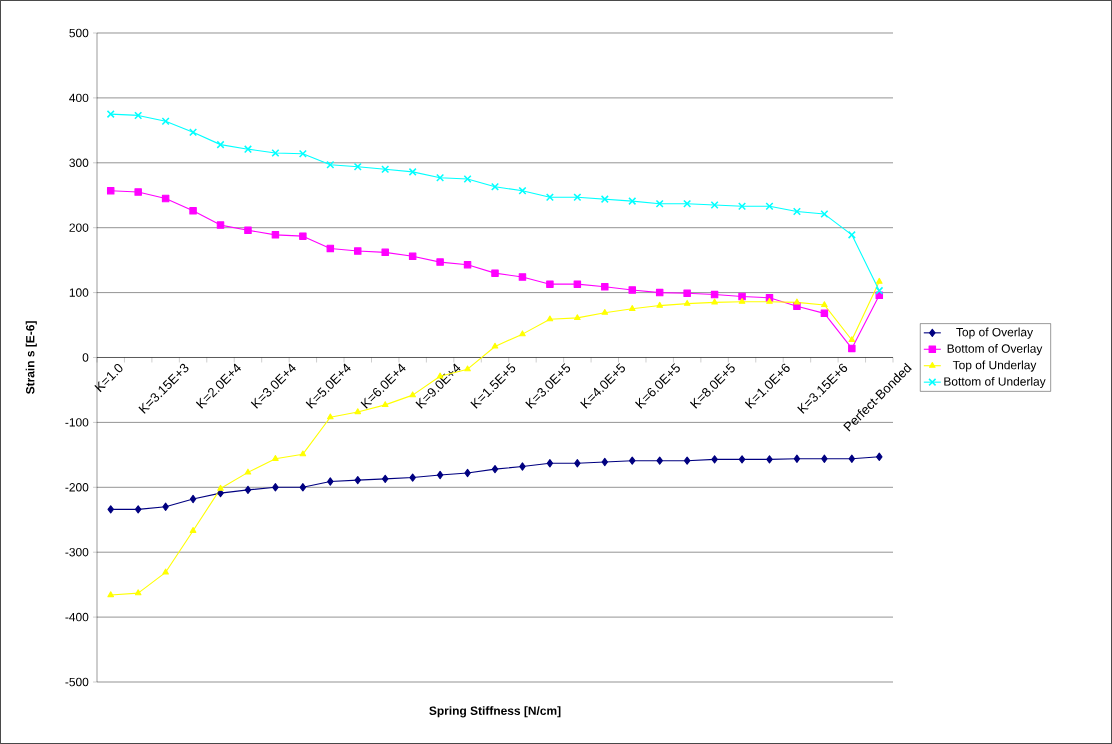 This screenshot has height=744, width=1112. What do you see at coordinates (31, 358) in the screenshot?
I see `y-axis-title: Strain s [E-6]` at bounding box center [31, 358].